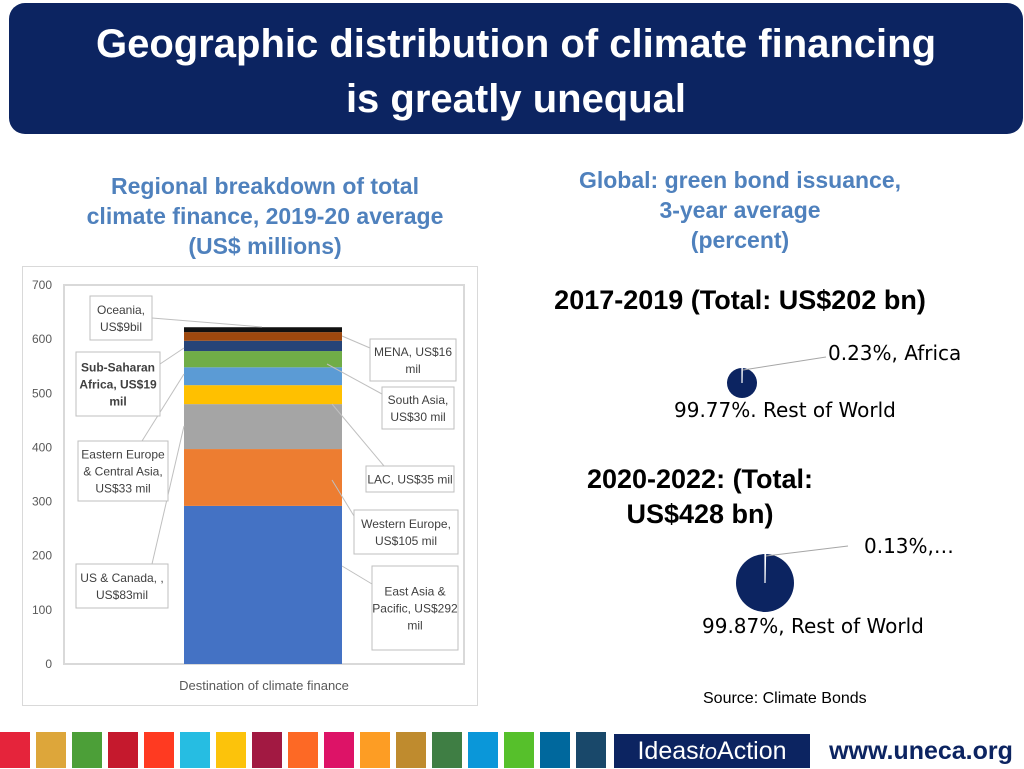 The height and width of the screenshot is (769, 1024). Describe the element at coordinates (118, 368) in the screenshot. I see `data-label-line-sub-saharan-africa-0: Sub-Saharan` at that location.